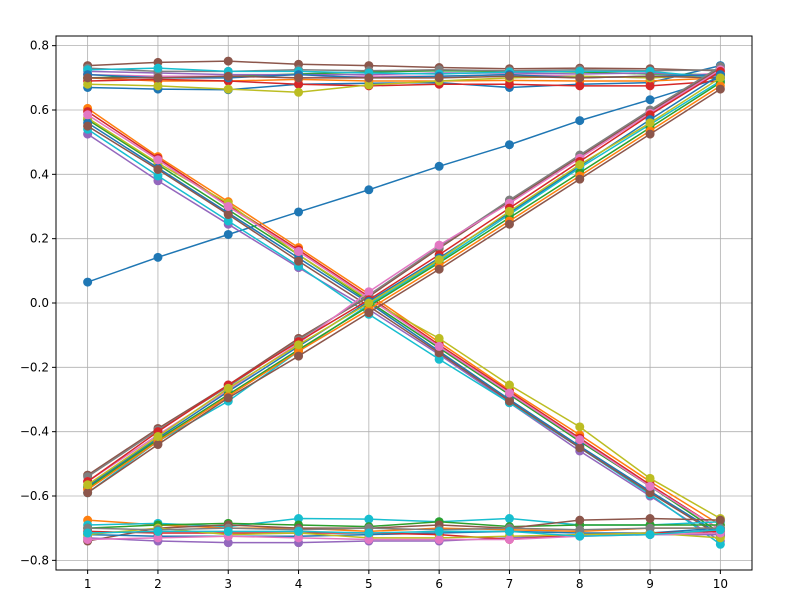  Describe the element at coordinates (39, 239) in the screenshot. I see `y-tick-label: 0.2` at that location.